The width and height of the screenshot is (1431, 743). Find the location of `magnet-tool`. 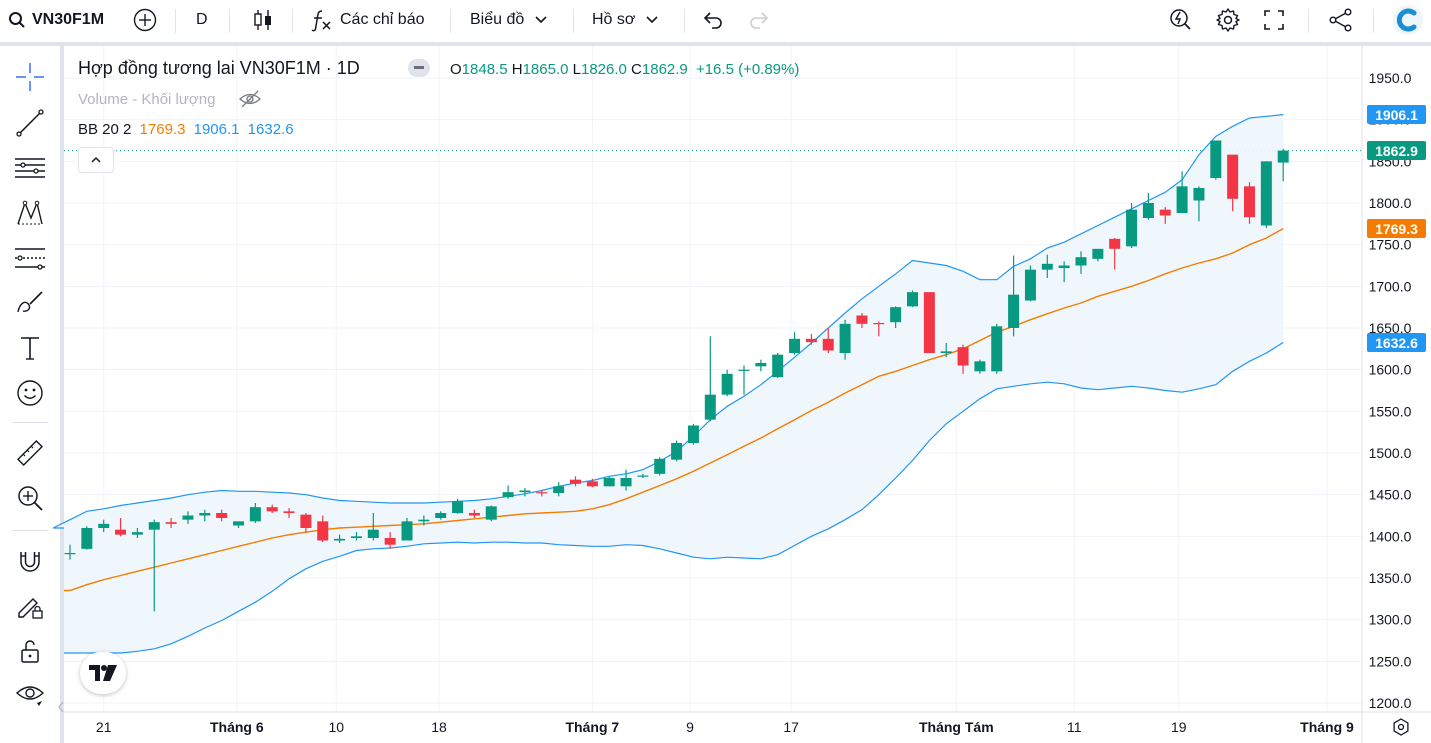

magnet-tool is located at coordinates (30, 561).